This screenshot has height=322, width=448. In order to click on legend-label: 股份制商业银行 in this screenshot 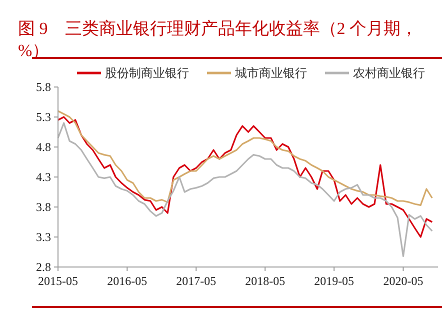, I will do `click(147, 73)`.